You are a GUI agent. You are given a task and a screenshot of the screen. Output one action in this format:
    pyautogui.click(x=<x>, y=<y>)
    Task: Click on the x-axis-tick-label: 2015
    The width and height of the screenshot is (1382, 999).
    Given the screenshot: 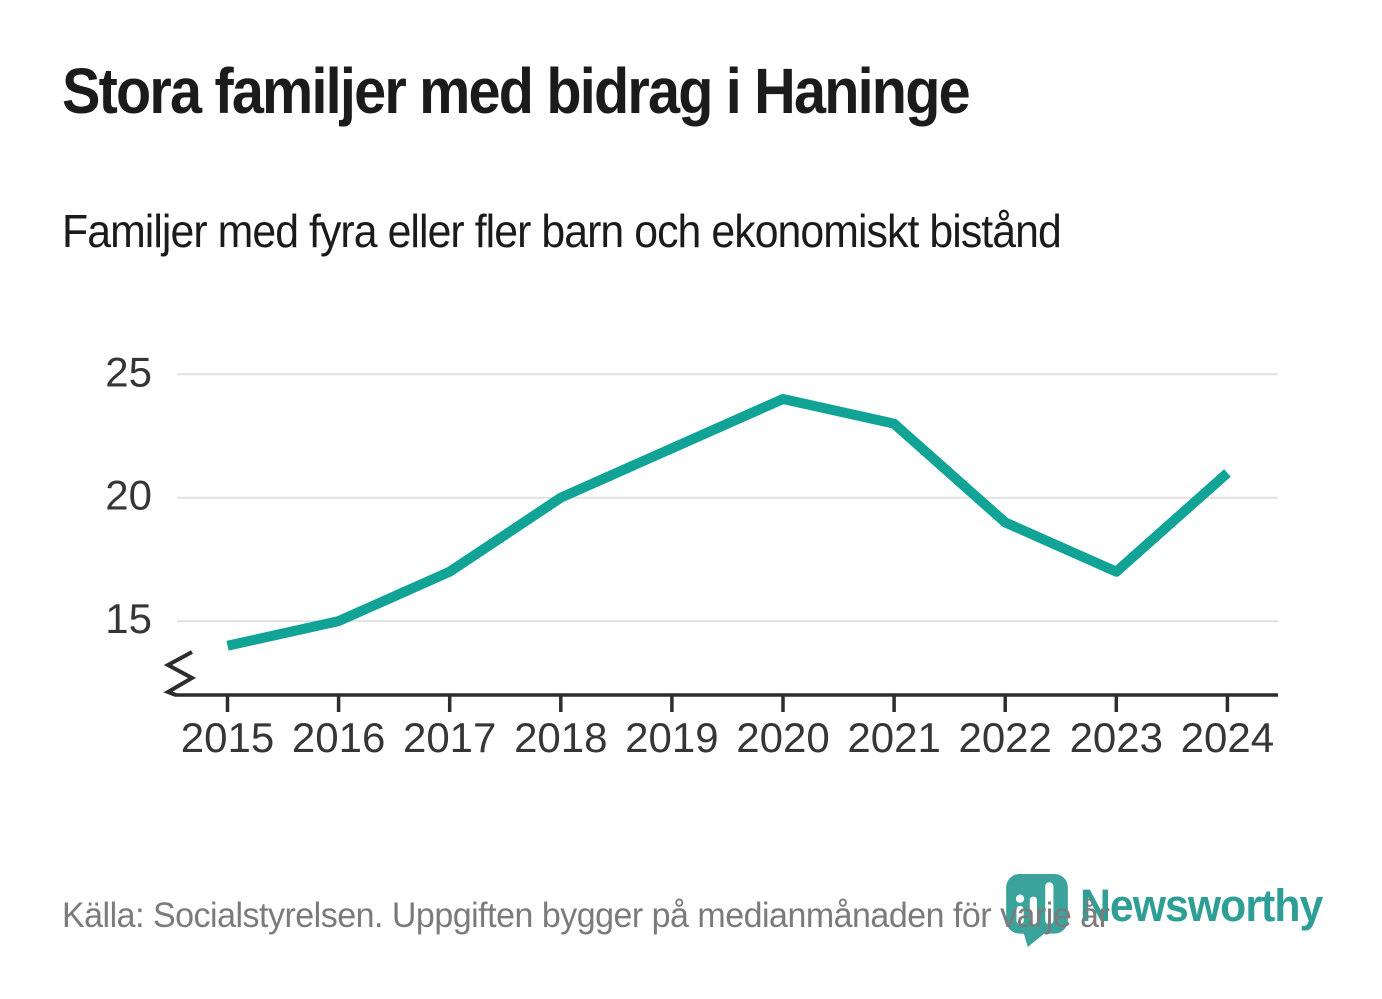 What is the action you would take?
    pyautogui.click(x=227, y=737)
    